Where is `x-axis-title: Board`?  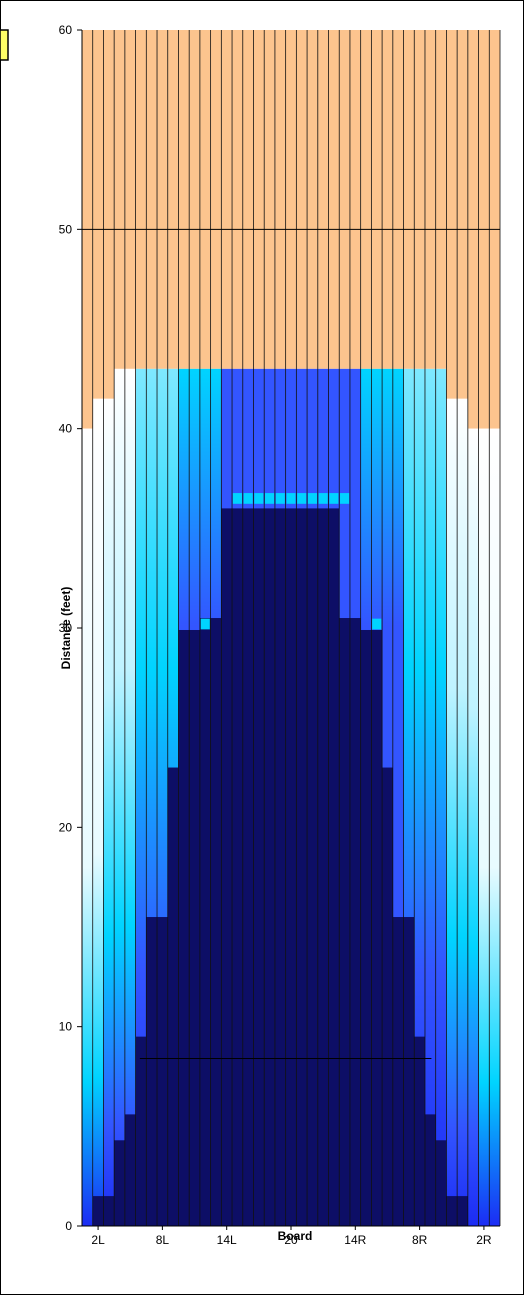 x-axis-title: Board is located at coordinates (295, 1236).